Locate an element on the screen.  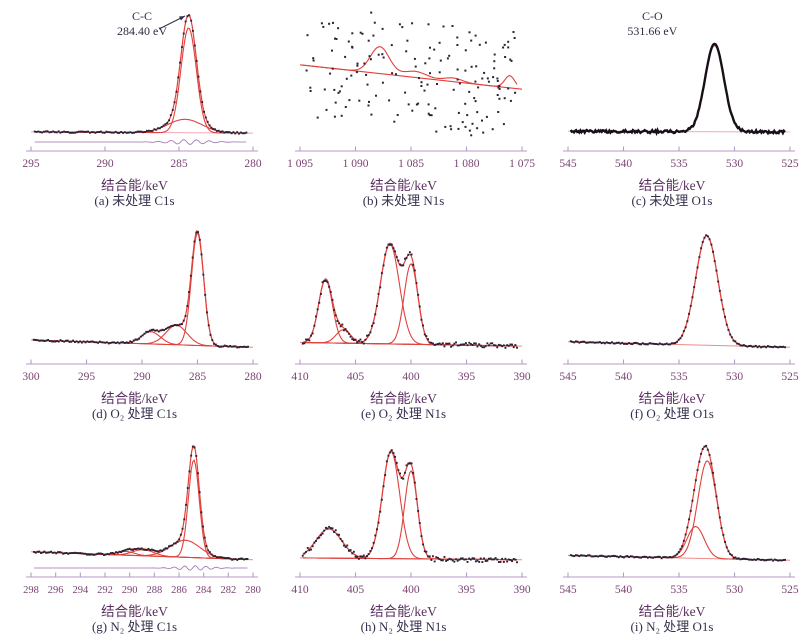
subplot-caption: (i) N₂ 处理 O1s is located at coordinates (672, 626).